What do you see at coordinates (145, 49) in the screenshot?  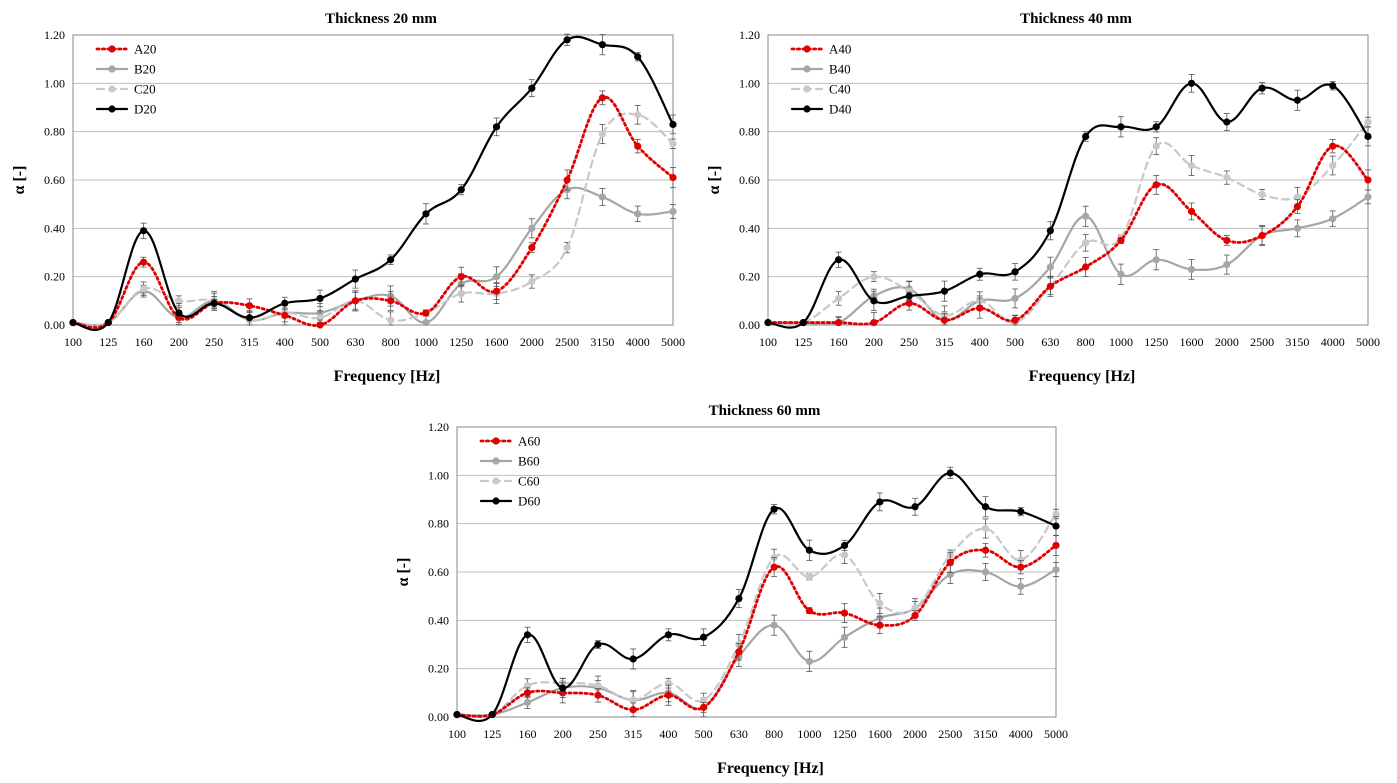 I see `legend-label: A20` at bounding box center [145, 49].